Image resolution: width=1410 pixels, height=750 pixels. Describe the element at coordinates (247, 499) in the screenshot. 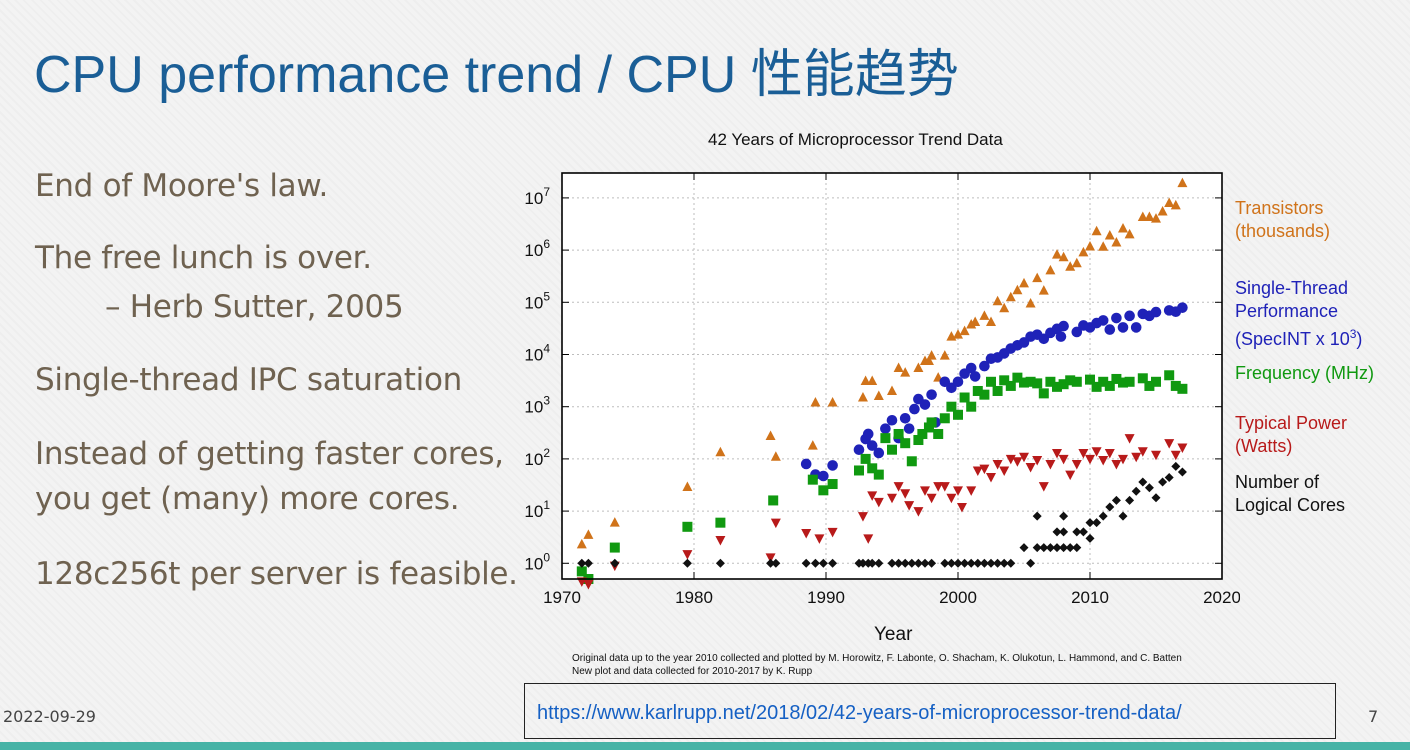

I see `bullet-cores-line2: you get (many) more cores.` at that location.